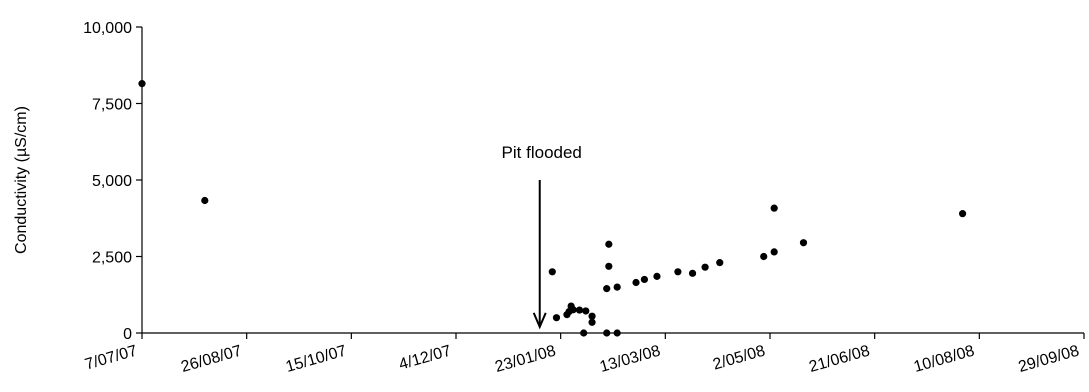 The height and width of the screenshot is (392, 1089). What do you see at coordinates (107, 28) in the screenshot?
I see `y-tick-label: 10,000` at bounding box center [107, 28].